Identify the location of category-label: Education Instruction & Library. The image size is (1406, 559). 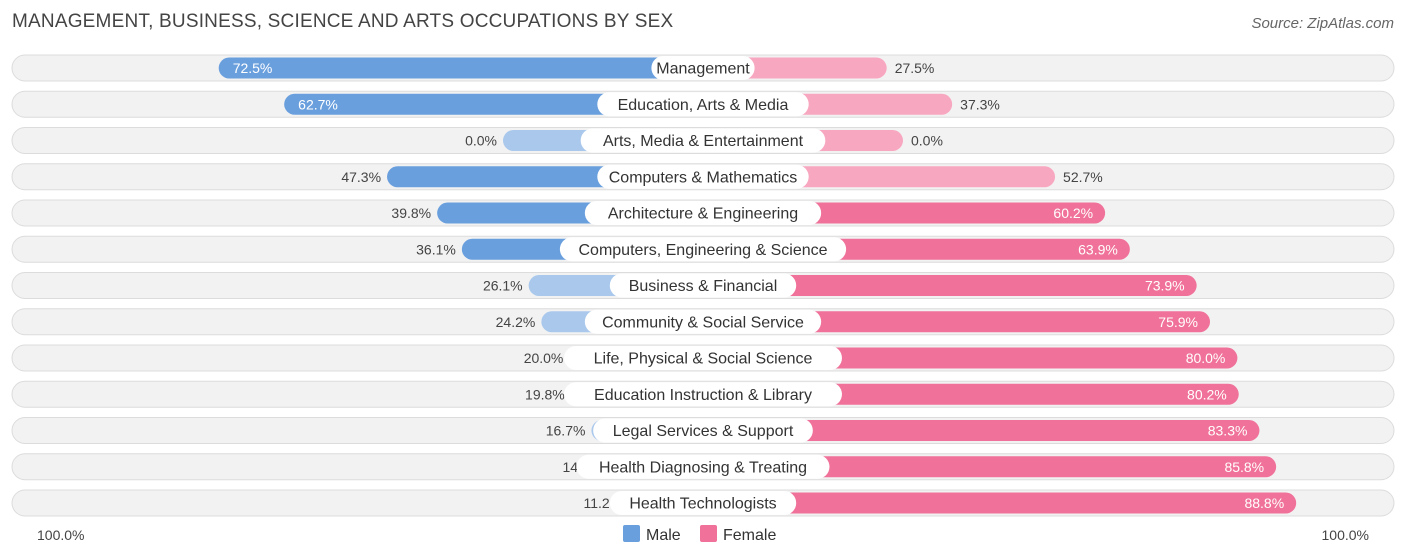
(703, 395).